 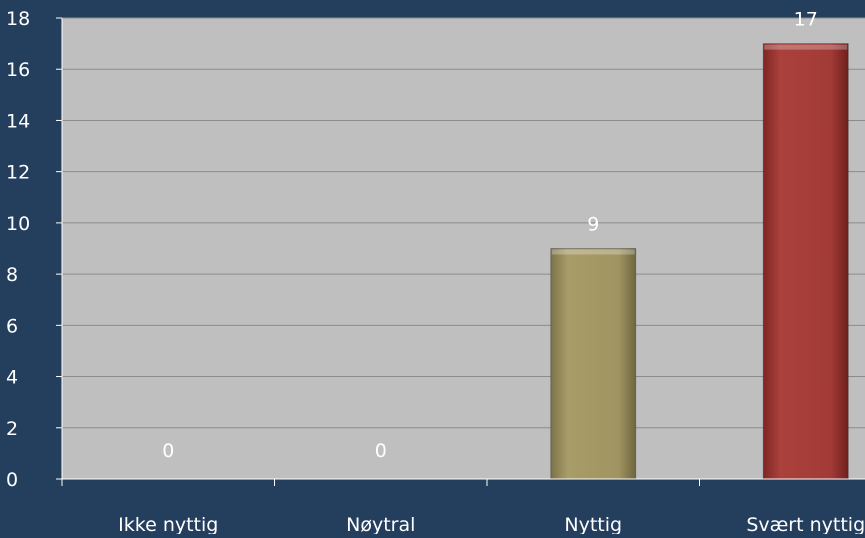 What do you see at coordinates (12, 480) in the screenshot?
I see `y-tick-label: 0` at bounding box center [12, 480].